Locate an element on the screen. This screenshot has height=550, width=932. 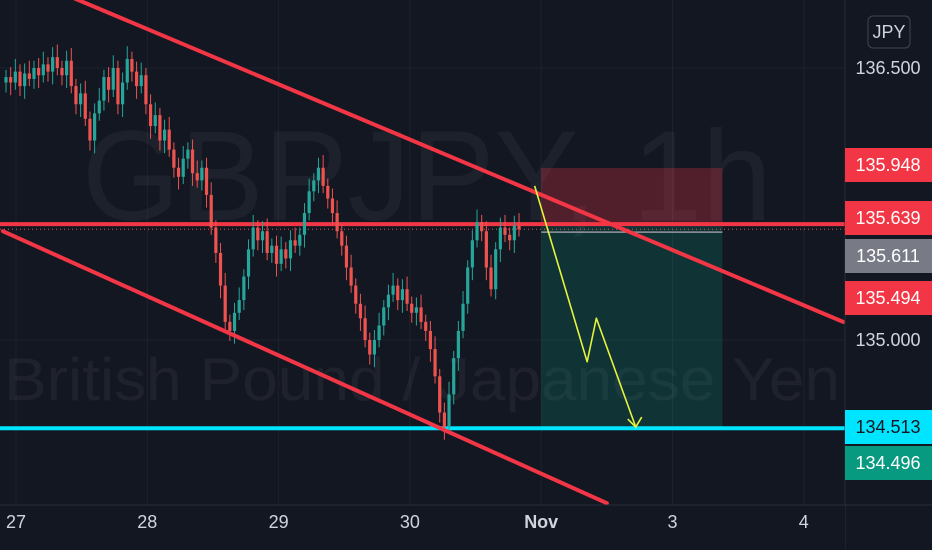
currency-button: JPY is located at coordinates (889, 32).